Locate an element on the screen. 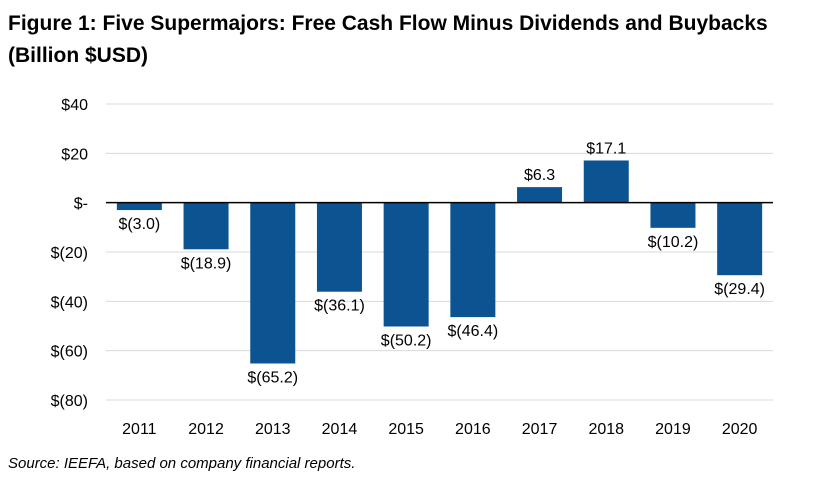 This screenshot has height=492, width=823. bar-2013 is located at coordinates (273, 283).